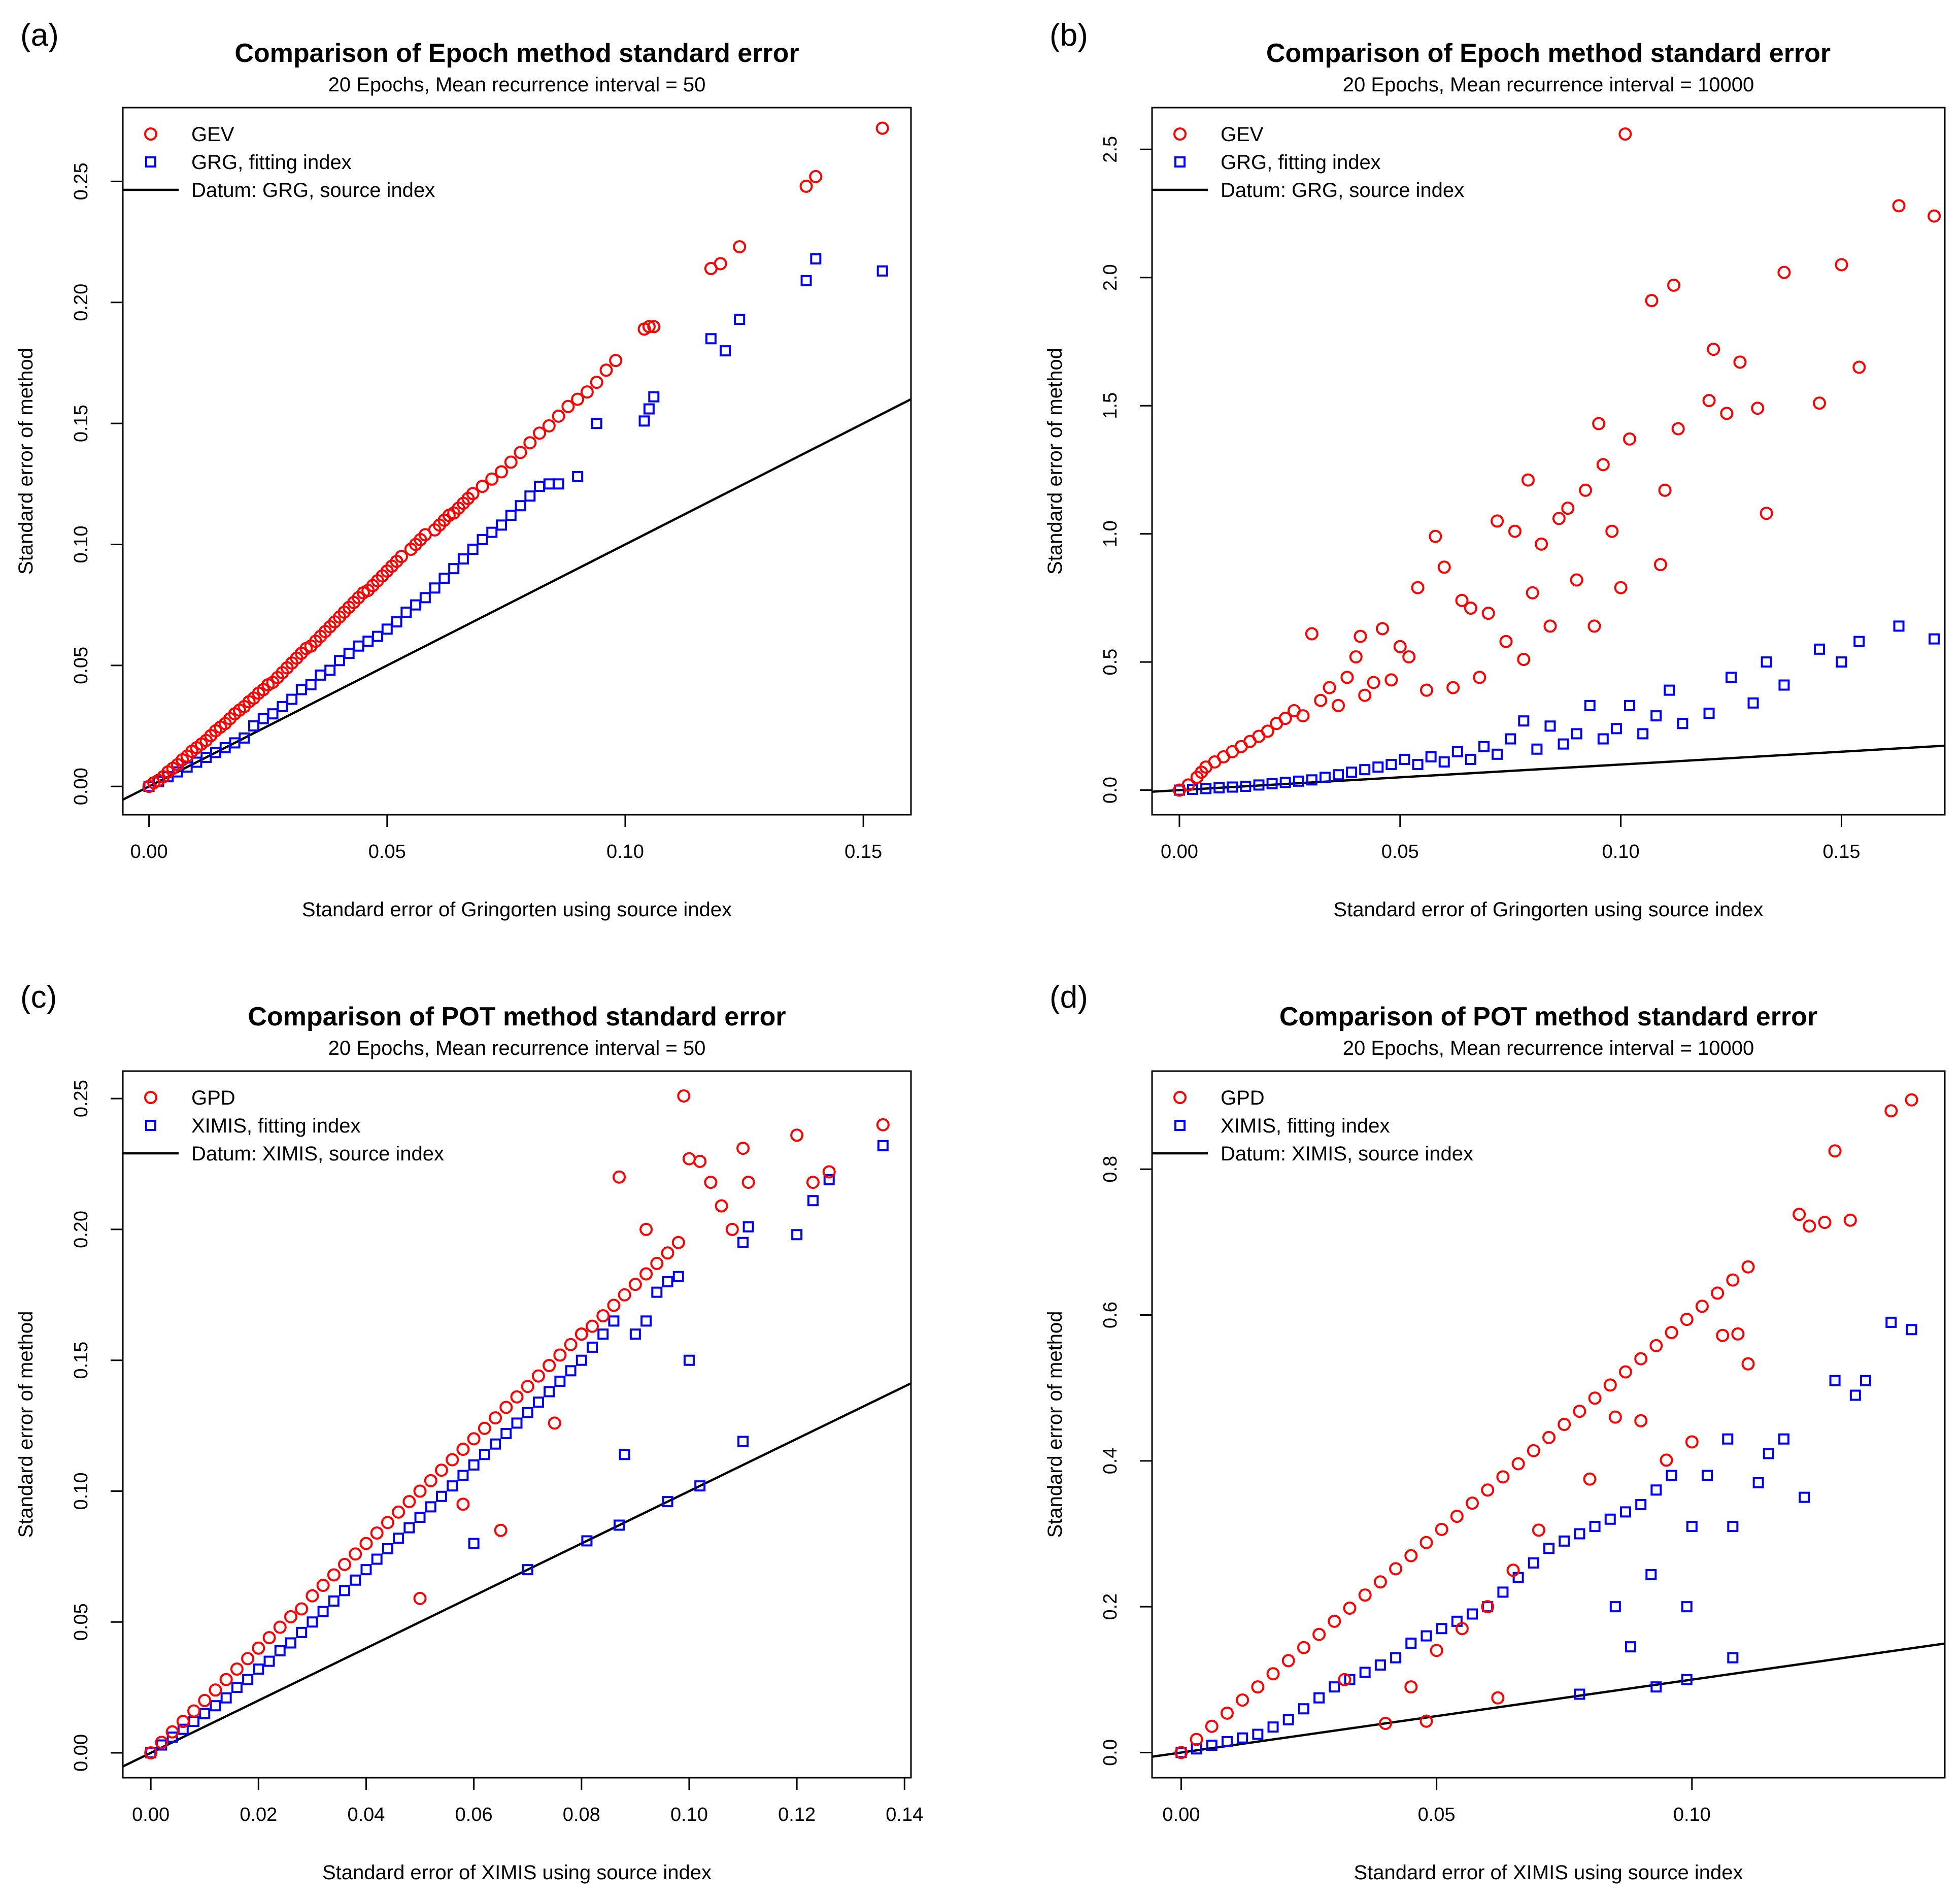 The width and height of the screenshot is (1960, 1897). Describe the element at coordinates (1110, 405) in the screenshot. I see `y-tick-label: 1.5` at that location.